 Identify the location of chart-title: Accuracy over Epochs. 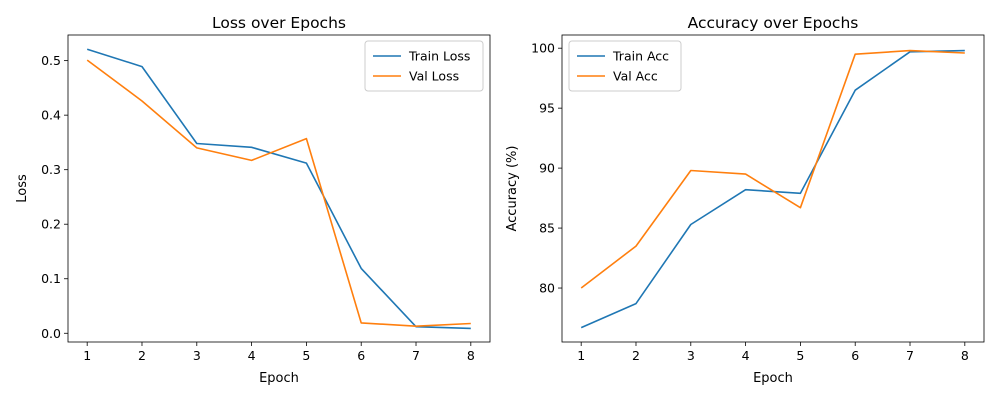
(773, 23).